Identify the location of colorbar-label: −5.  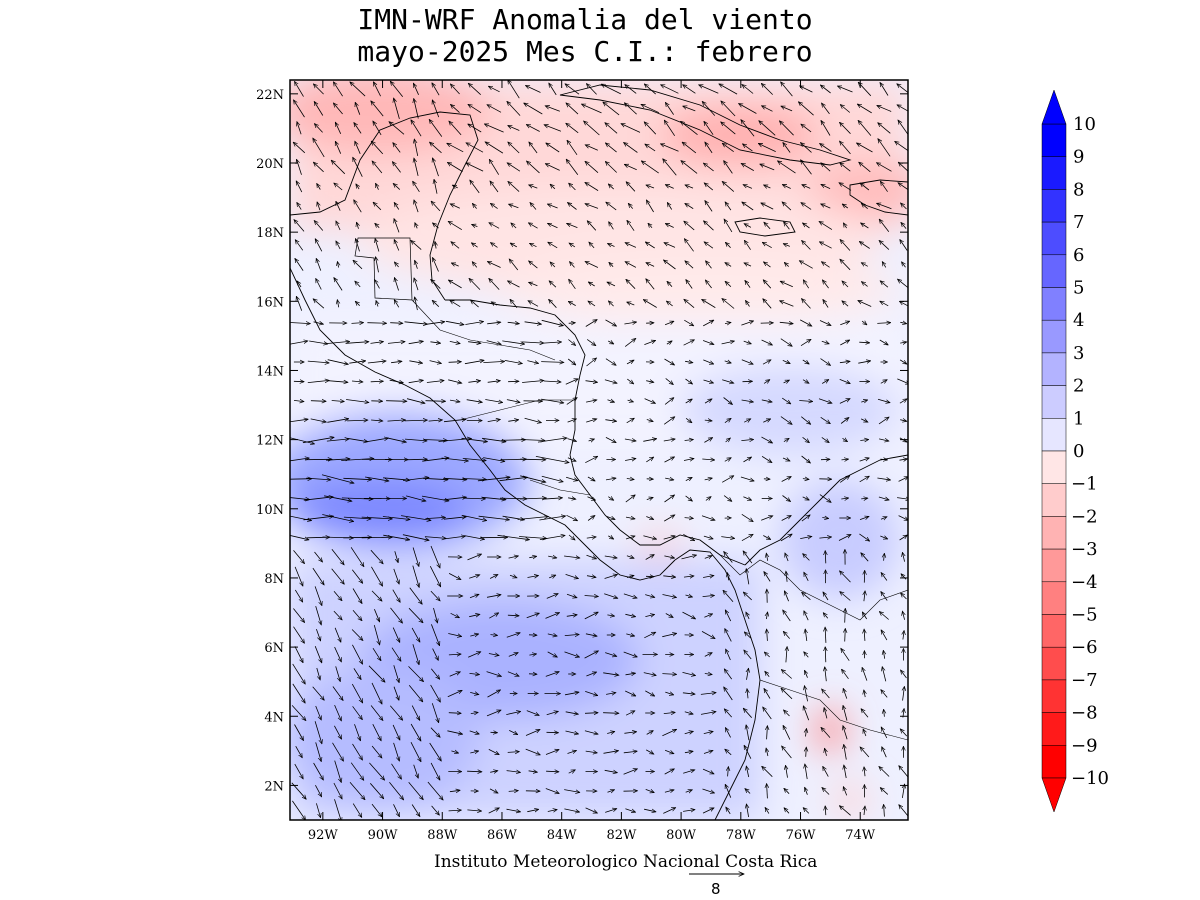
(1084, 615).